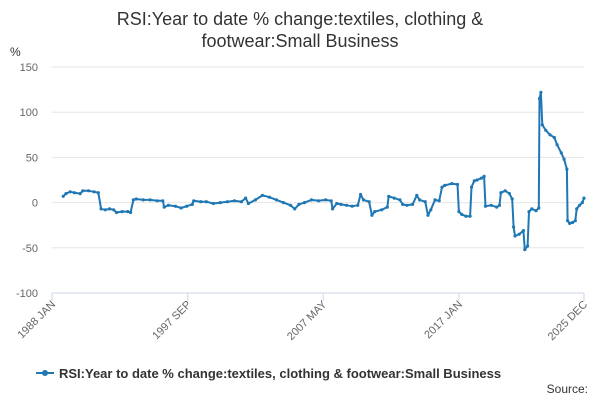  What do you see at coordinates (32, 158) in the screenshot?
I see `y-tick-label: 50` at bounding box center [32, 158].